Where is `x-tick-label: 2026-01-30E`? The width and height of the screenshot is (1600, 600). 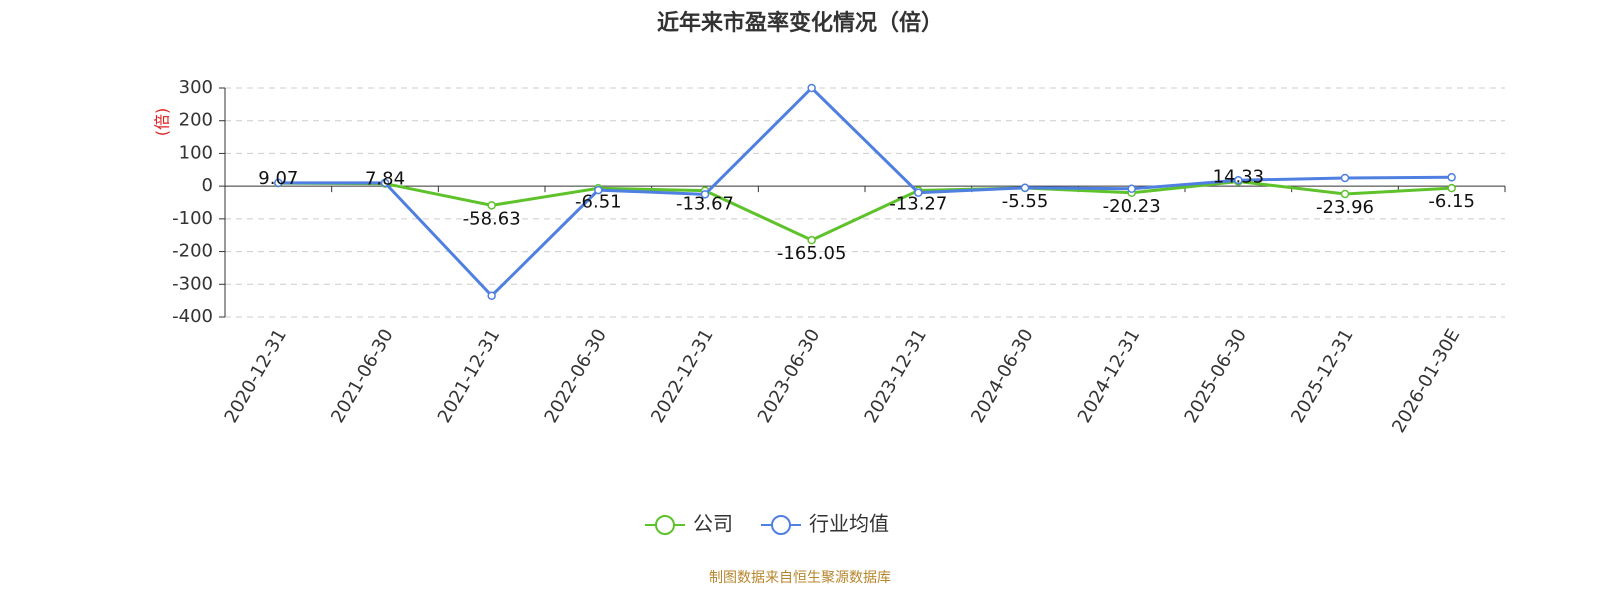 x-tick-label: 2026-01-30E is located at coordinates (1426, 381).